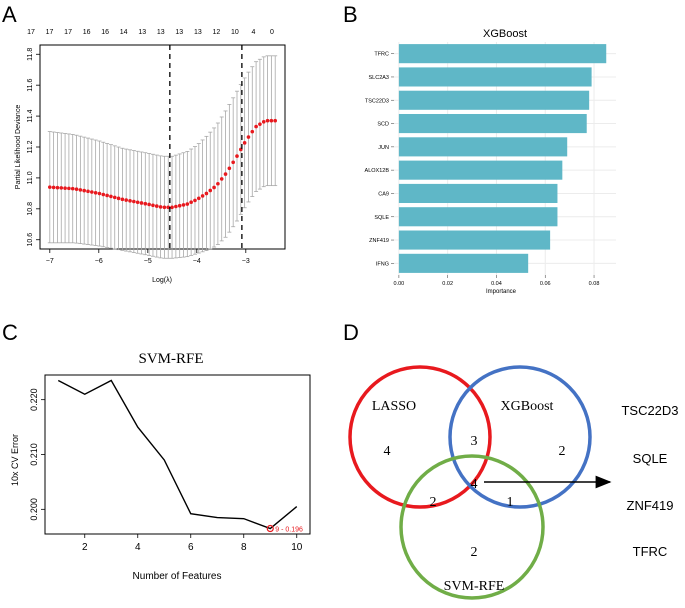  Describe the element at coordinates (33, 147) in the screenshot. I see `lasso-y-axis: 10.6 10.8 11.0 11.2 11.4 11.6 11.8` at that location.